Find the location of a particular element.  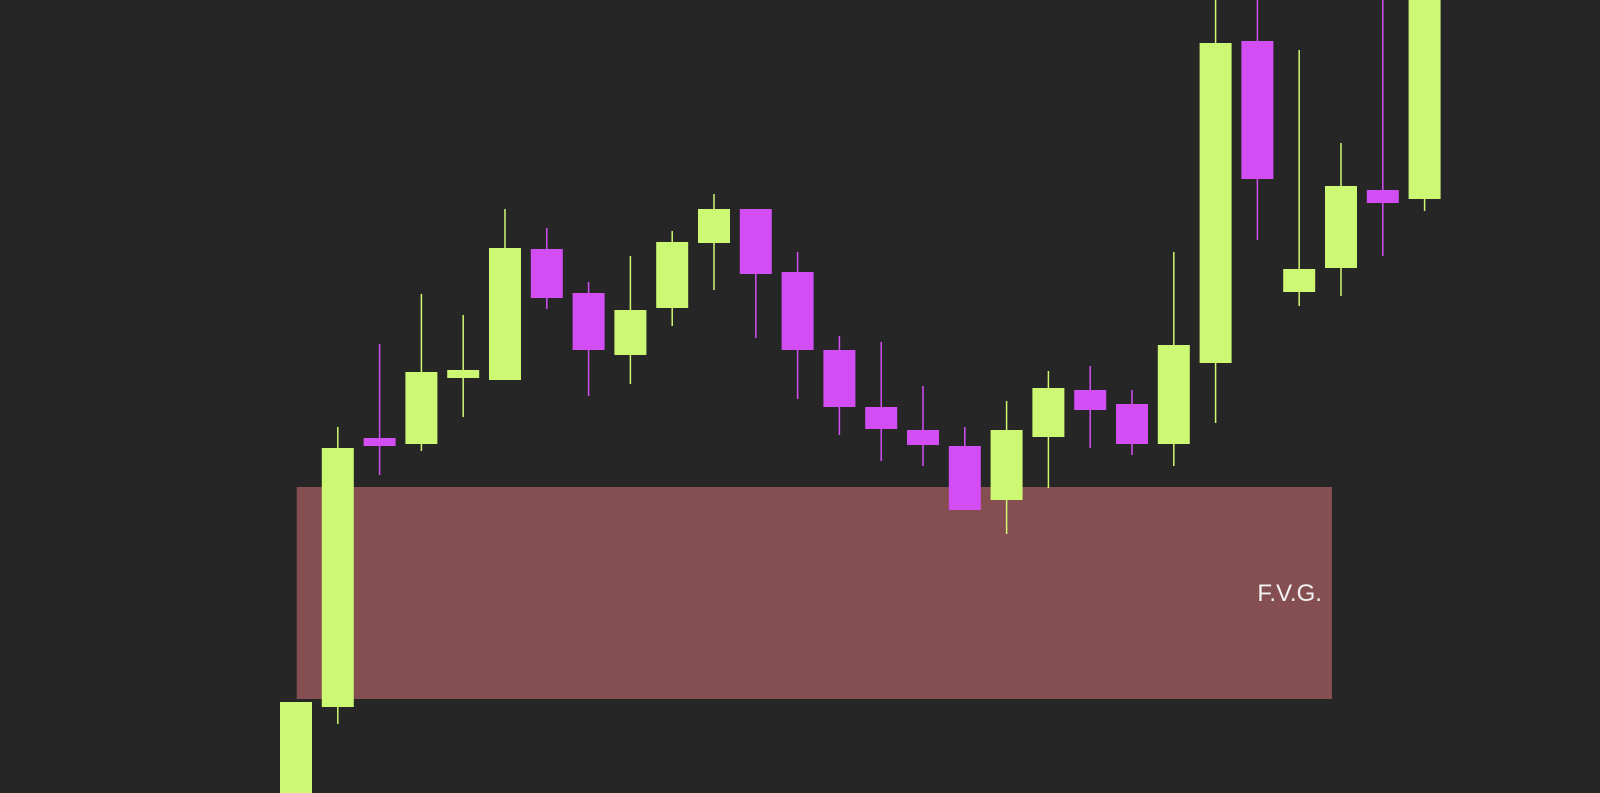

fvg-zone-label: F.V.G. is located at coordinates (1289, 593).